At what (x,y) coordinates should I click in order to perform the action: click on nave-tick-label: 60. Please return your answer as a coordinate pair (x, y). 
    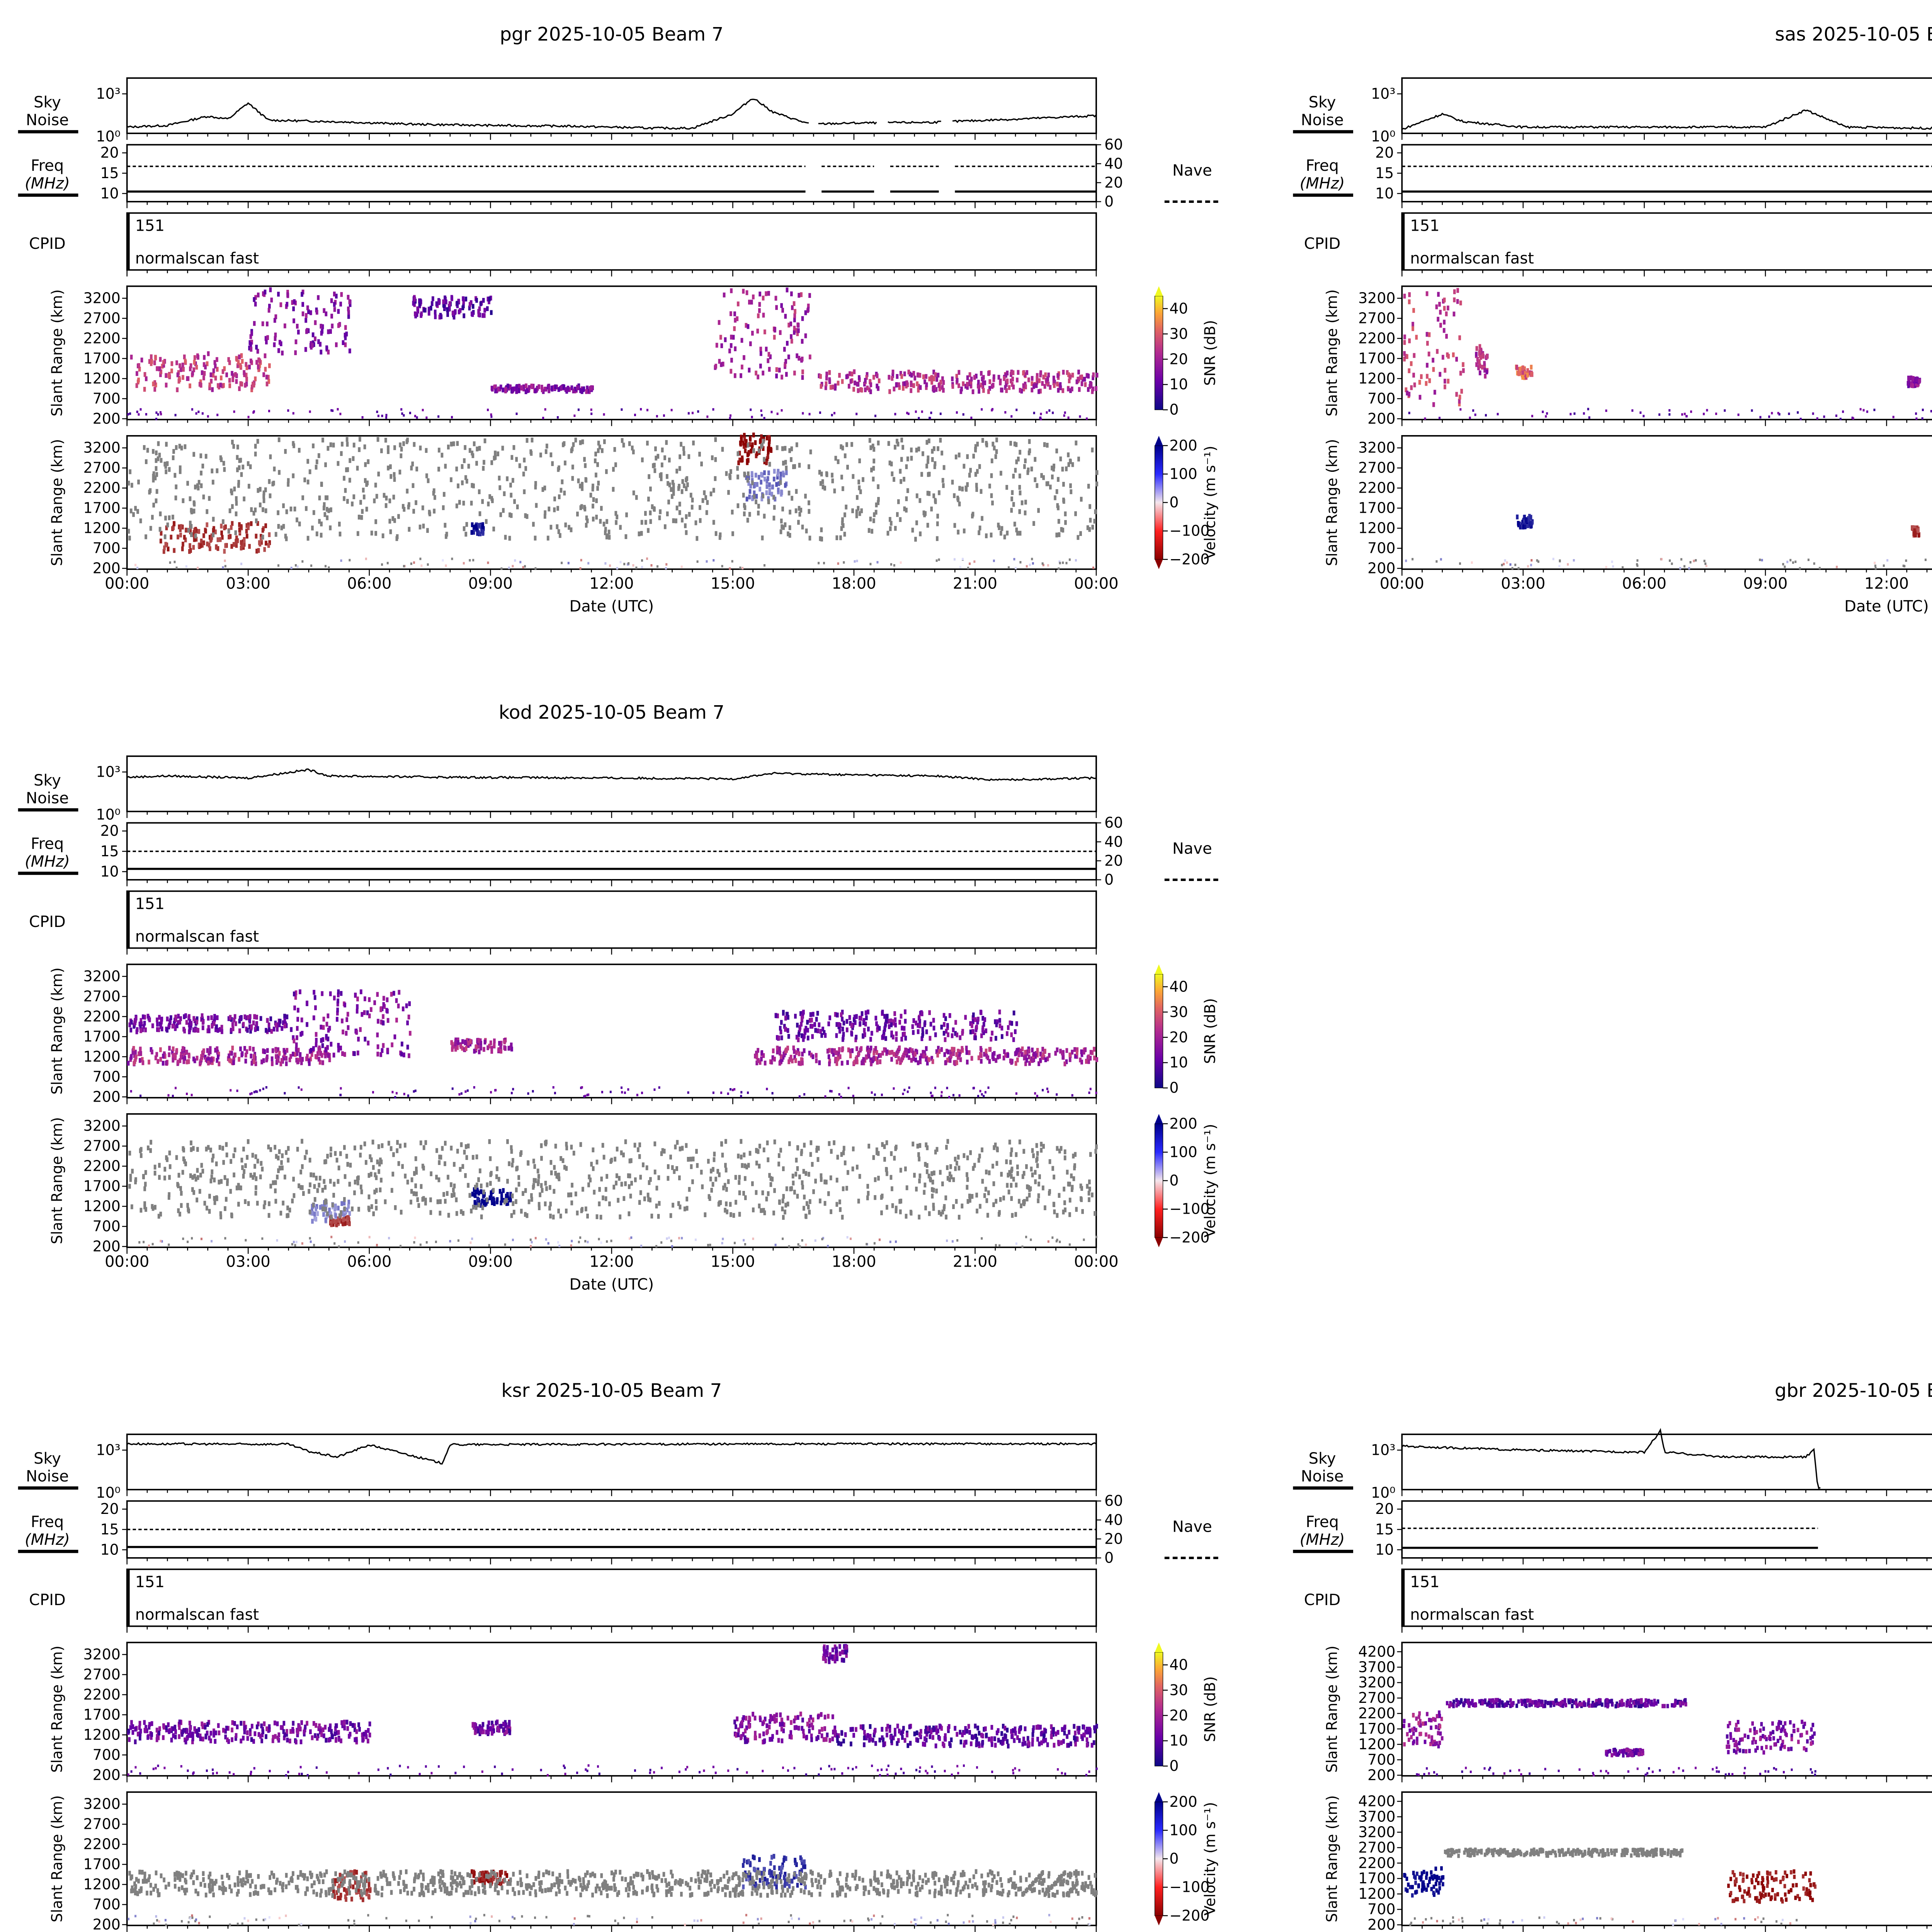
    Looking at the image, I should click on (1113, 144).